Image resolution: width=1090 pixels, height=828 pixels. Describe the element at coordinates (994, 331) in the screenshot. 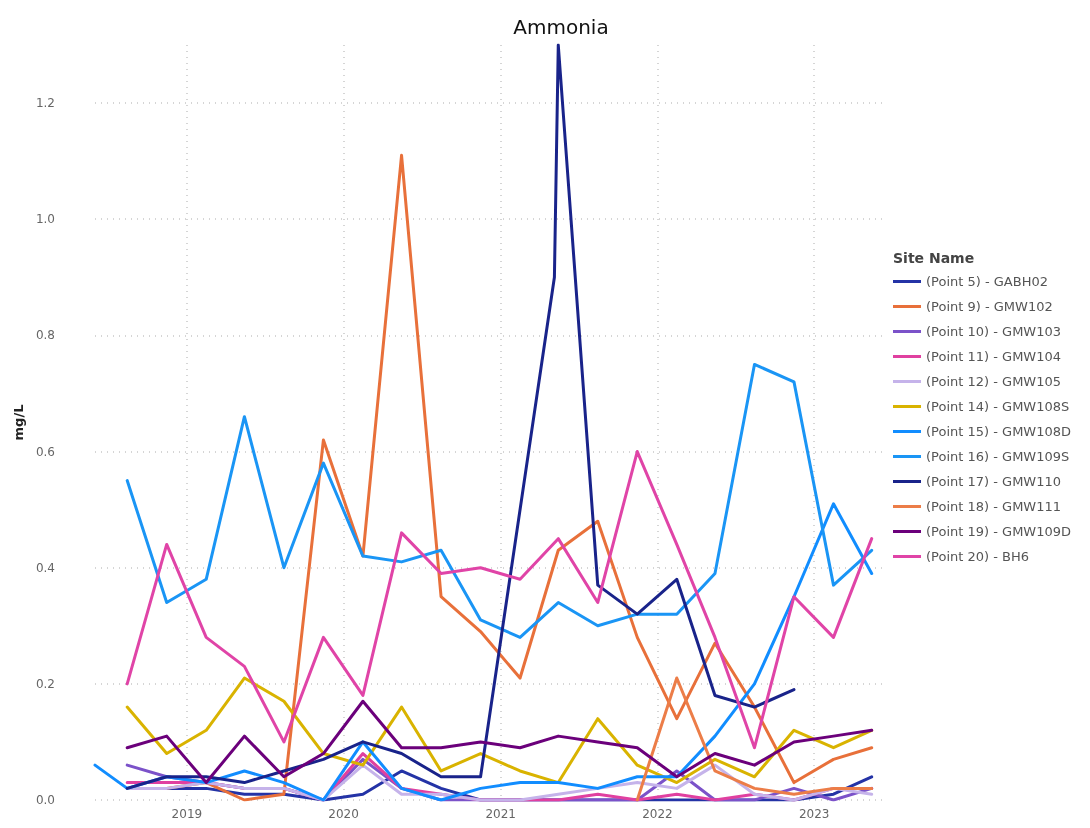

I see `legend-label: (Point 10) - GMW103` at that location.